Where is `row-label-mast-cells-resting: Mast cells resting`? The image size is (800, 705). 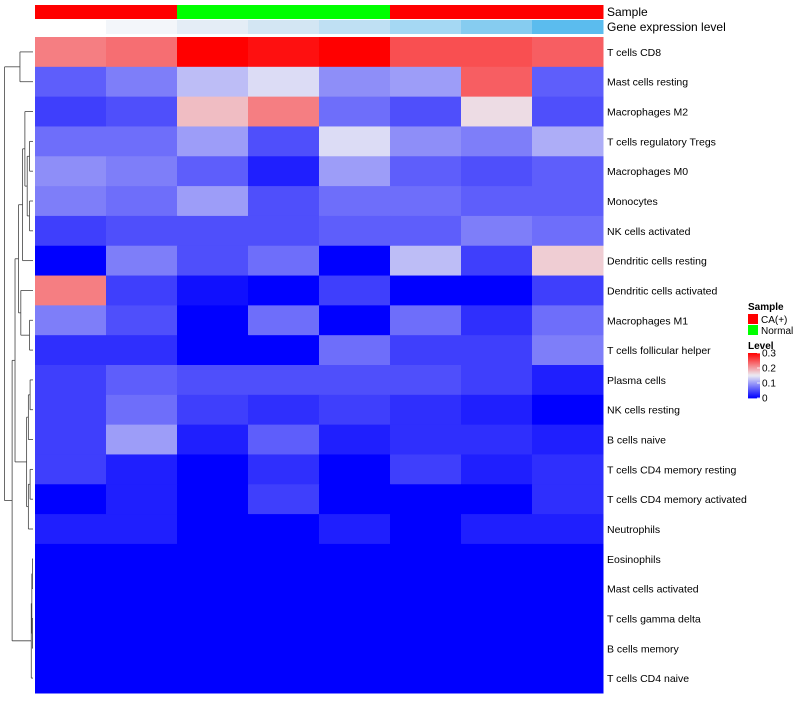
row-label-mast-cells-resting: Mast cells resting is located at coordinates (647, 83).